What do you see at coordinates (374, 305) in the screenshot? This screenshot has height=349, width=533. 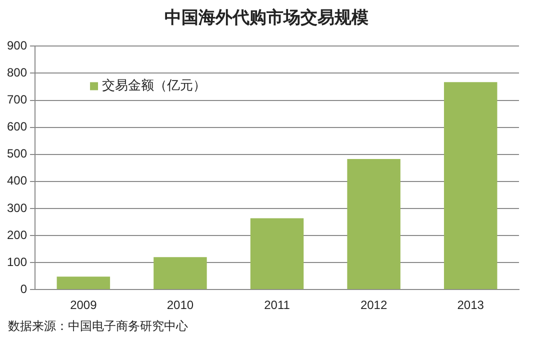 I see `x-tick-label: 2012` at bounding box center [374, 305].